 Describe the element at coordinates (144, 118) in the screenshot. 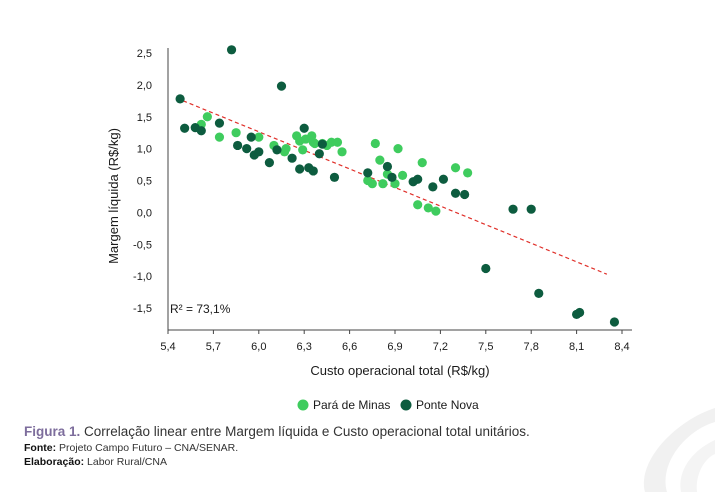

I see `y-tick-label: 1,5` at that location.